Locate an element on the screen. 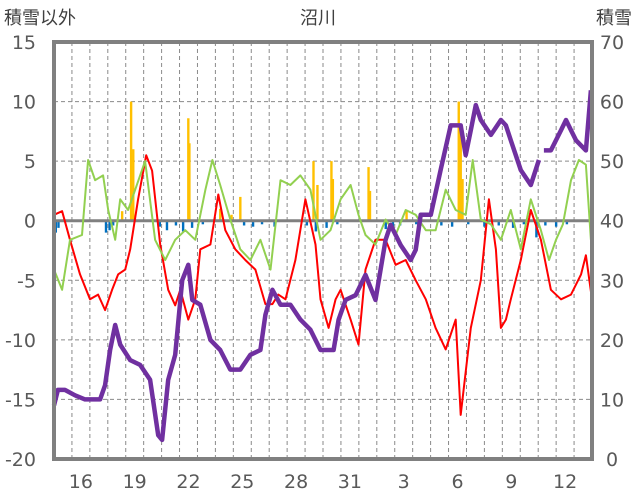 The width and height of the screenshot is (636, 501). left-tick-label: 15 is located at coordinates (24, 43).